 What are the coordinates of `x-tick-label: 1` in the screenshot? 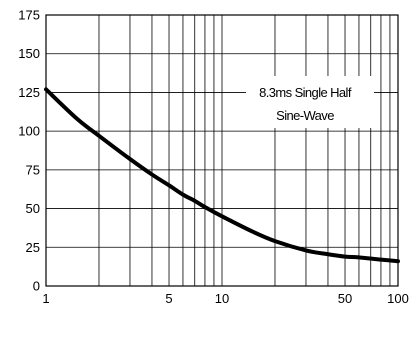 It's located at (45, 298).